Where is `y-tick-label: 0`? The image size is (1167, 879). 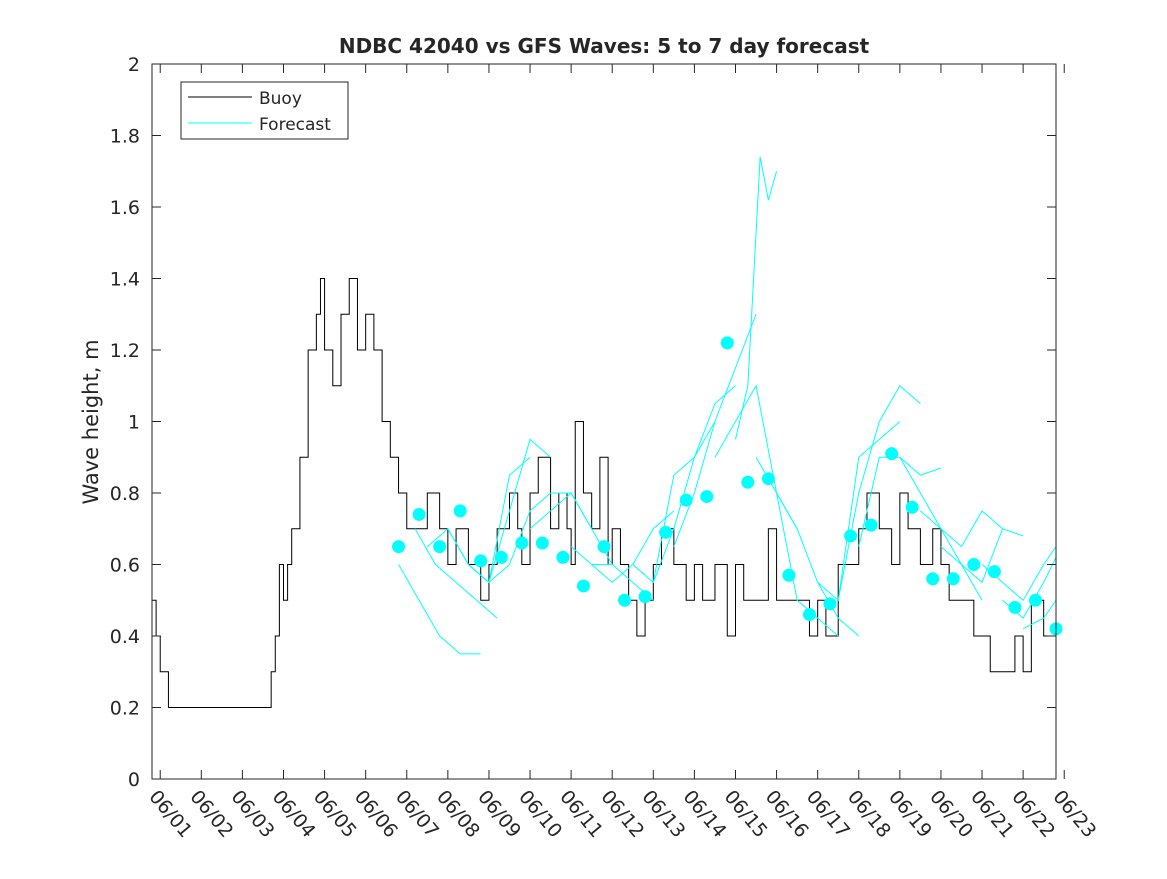 y-tick-label: 0 is located at coordinates (134, 780).